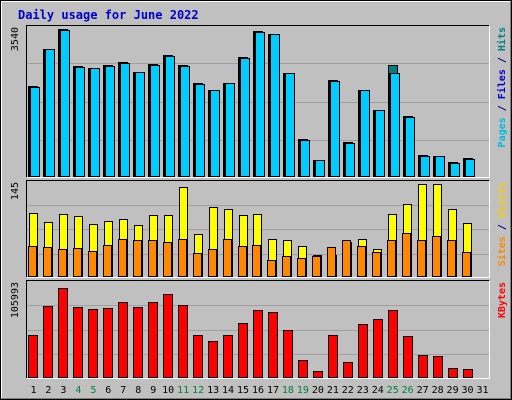  Describe the element at coordinates (108, 15) in the screenshot. I see `chart-title: Daily usage for June 2022` at that location.